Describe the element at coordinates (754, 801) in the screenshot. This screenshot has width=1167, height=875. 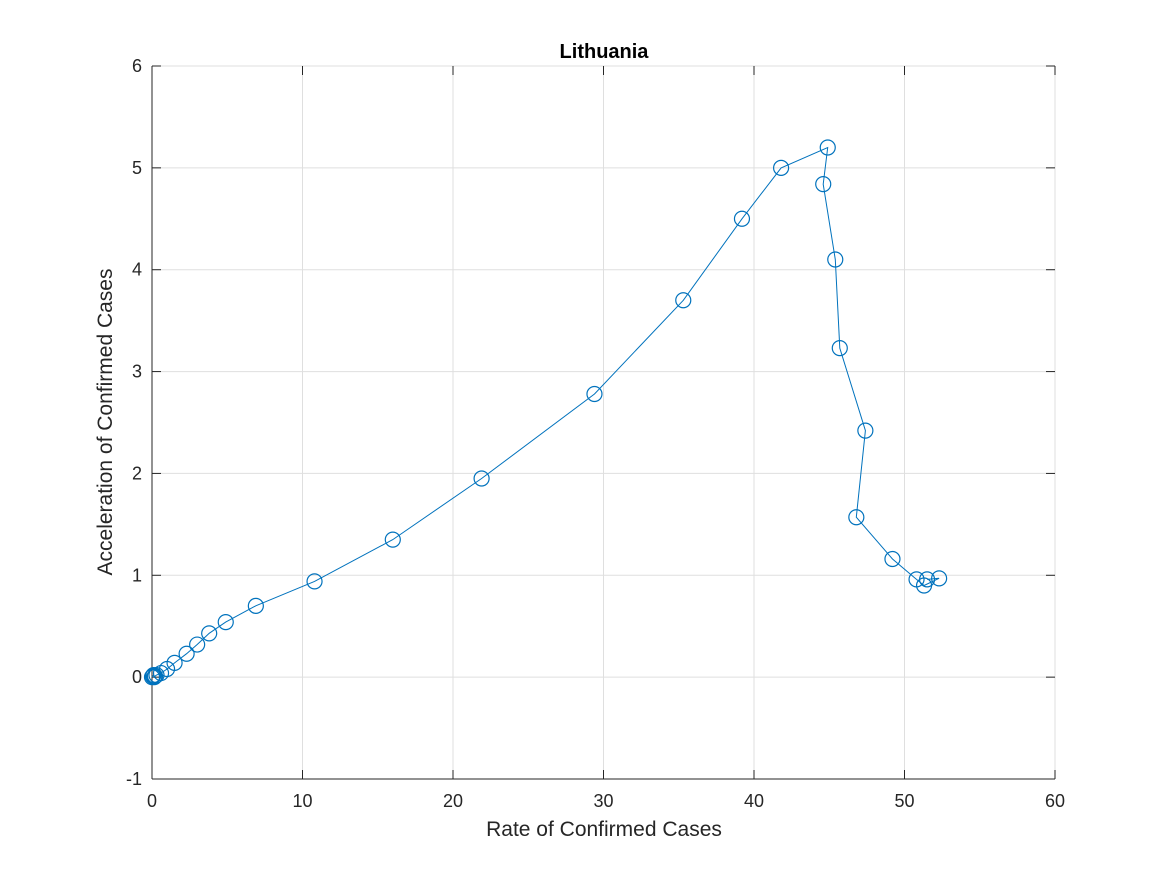
I see `x-tick-label: 40` at that location.